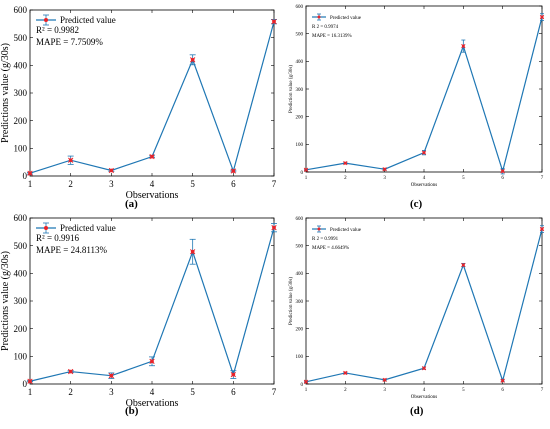 The image size is (550, 429). What do you see at coordinates (71, 250) in the screenshot?
I see `annotation-mape: MAPE = 24.8113%` at bounding box center [71, 250].